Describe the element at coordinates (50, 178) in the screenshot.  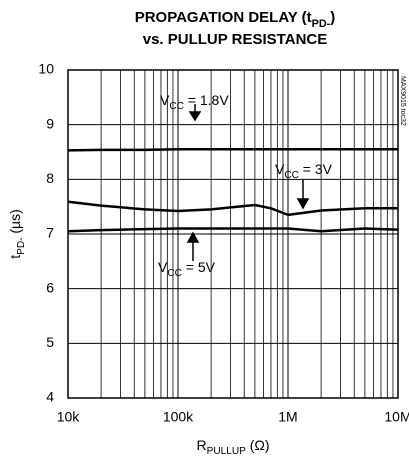
I see `y-tick-label: 8` at that location.